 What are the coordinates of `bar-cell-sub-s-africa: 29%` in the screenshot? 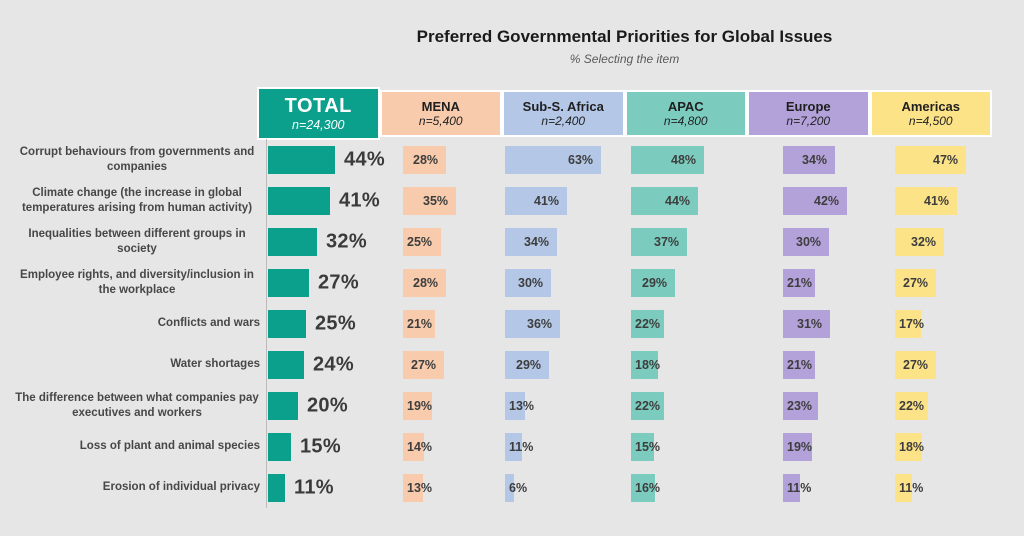 It's located at (527, 364).